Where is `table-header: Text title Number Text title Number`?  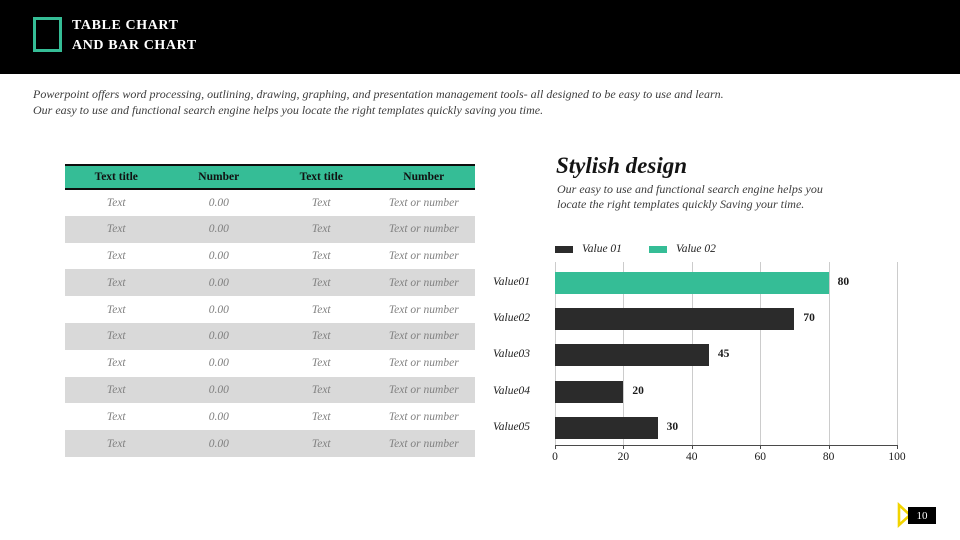 table-header: Text title Number Text title Number is located at coordinates (270, 177).